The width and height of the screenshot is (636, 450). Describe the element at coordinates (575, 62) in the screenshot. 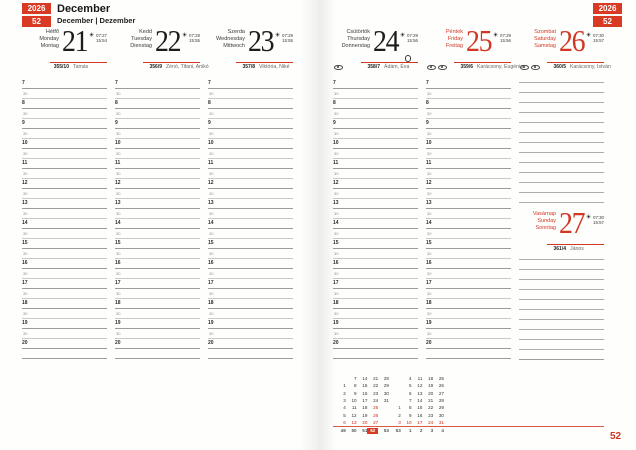

I see `header-rule` at that location.